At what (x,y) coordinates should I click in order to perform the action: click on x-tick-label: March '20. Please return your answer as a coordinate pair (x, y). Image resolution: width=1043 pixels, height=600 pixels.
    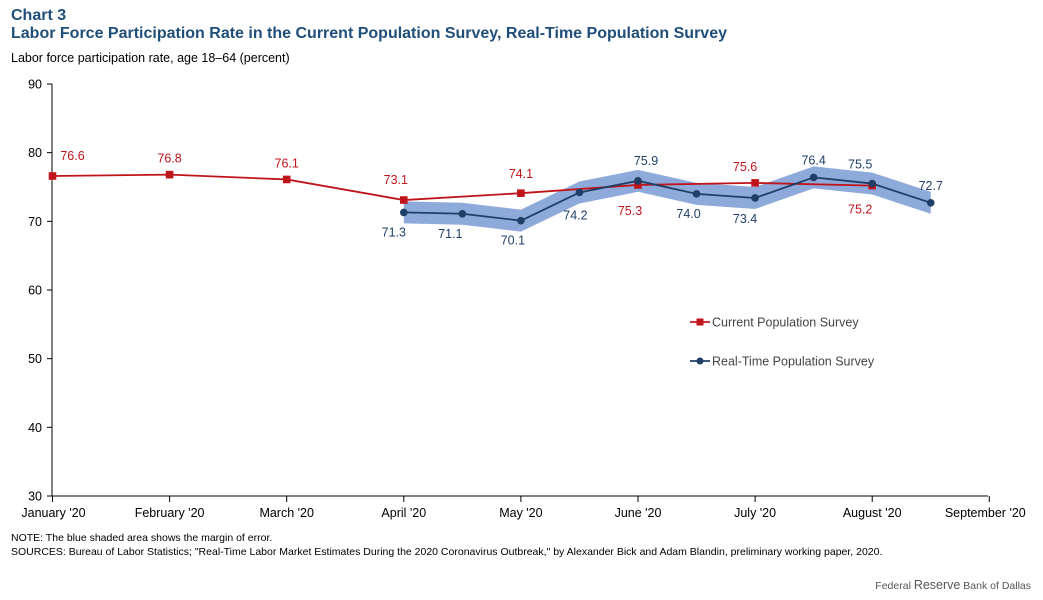
    Looking at the image, I should click on (286, 513).